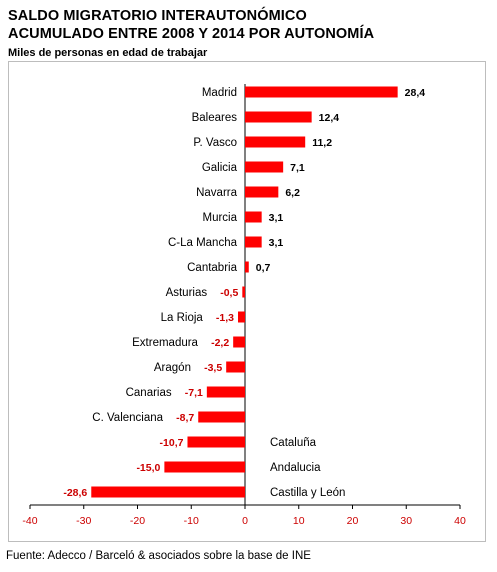  Describe the element at coordinates (83, 521) in the screenshot. I see `x-tick-label--30: -30` at that location.